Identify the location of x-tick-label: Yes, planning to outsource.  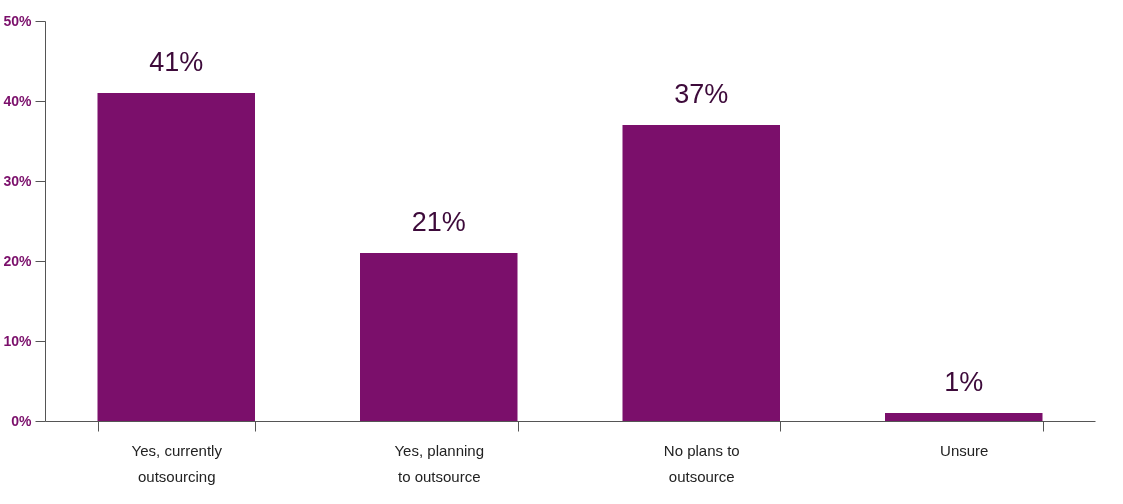
(439, 463).